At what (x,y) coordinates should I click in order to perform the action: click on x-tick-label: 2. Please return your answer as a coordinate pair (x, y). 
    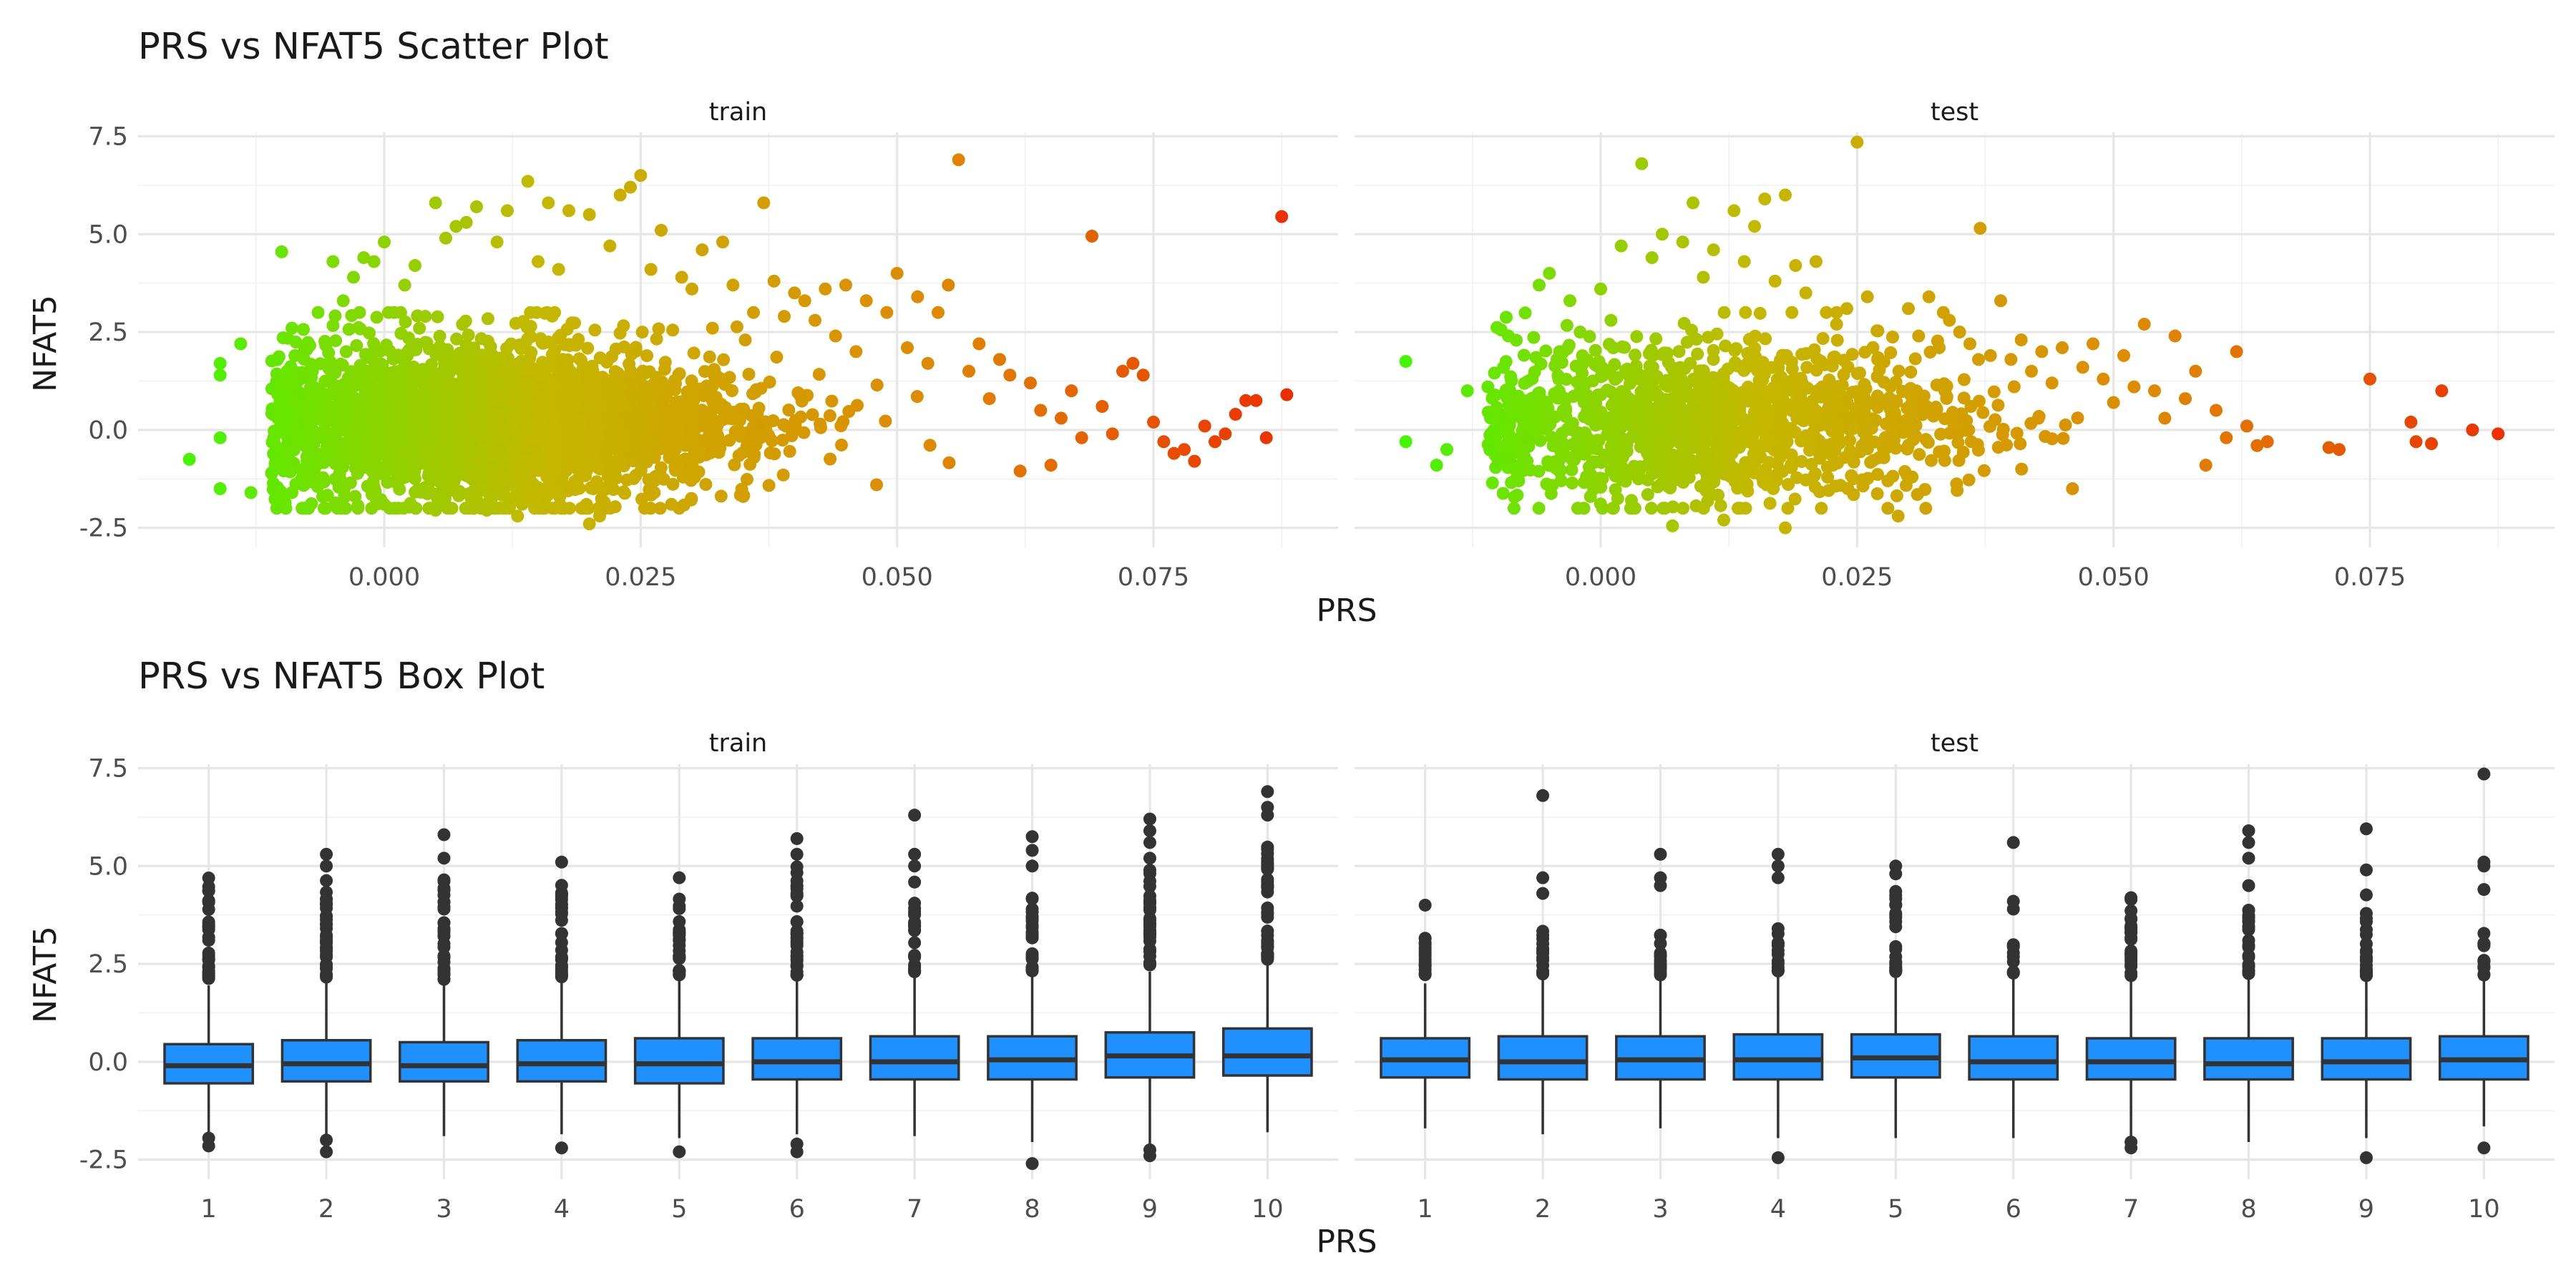
    Looking at the image, I should click on (326, 1209).